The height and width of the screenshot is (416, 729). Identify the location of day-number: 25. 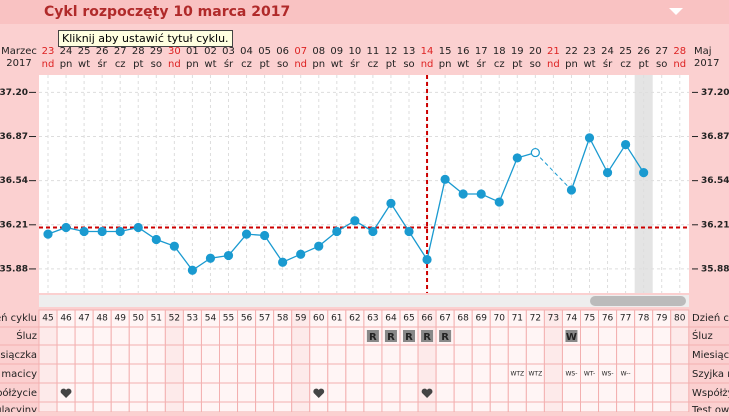
(84, 51).